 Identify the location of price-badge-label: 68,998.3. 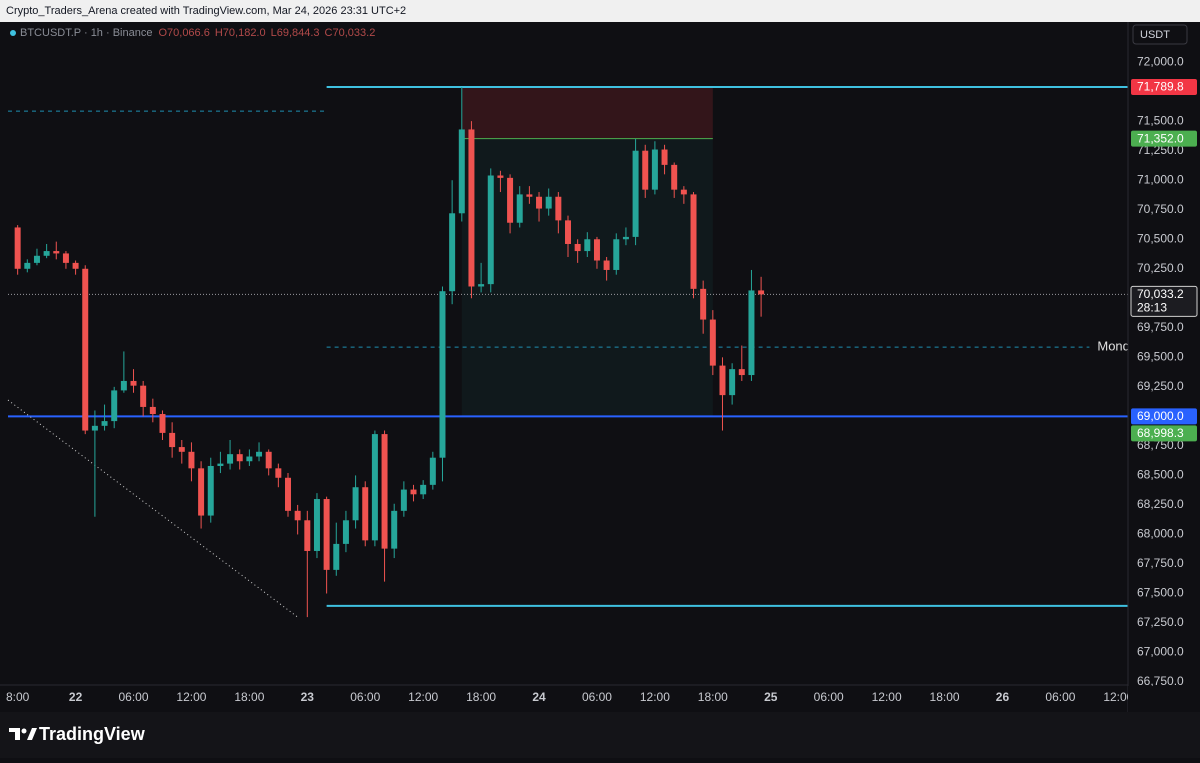
(1160, 433).